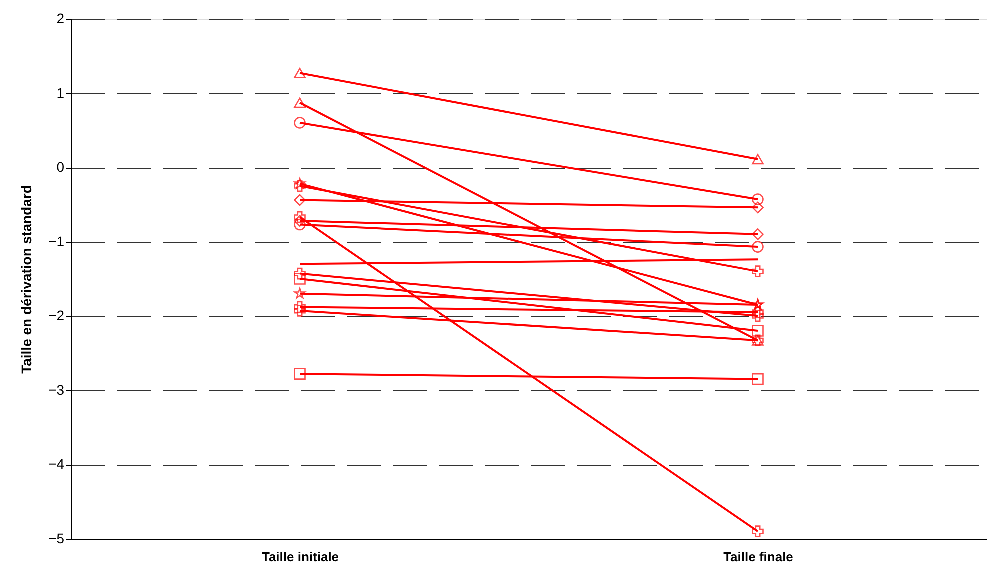 This screenshot has height=572, width=987. What do you see at coordinates (60, 167) in the screenshot?
I see `y-tick-label: 0` at bounding box center [60, 167].